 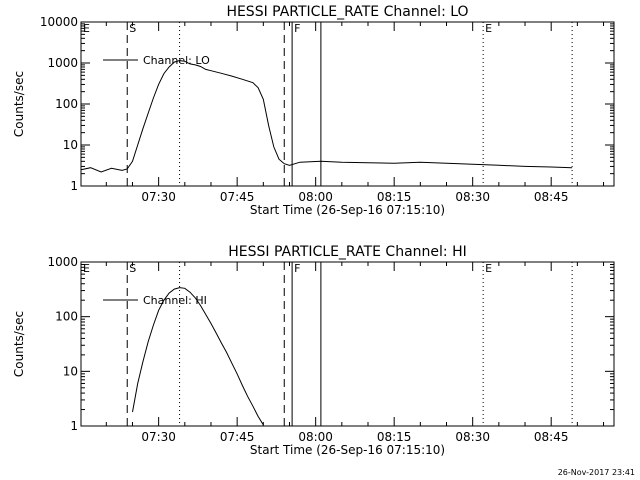 What do you see at coordinates (59, 22) in the screenshot?
I see `y-tick-label: 10000` at bounding box center [59, 22].